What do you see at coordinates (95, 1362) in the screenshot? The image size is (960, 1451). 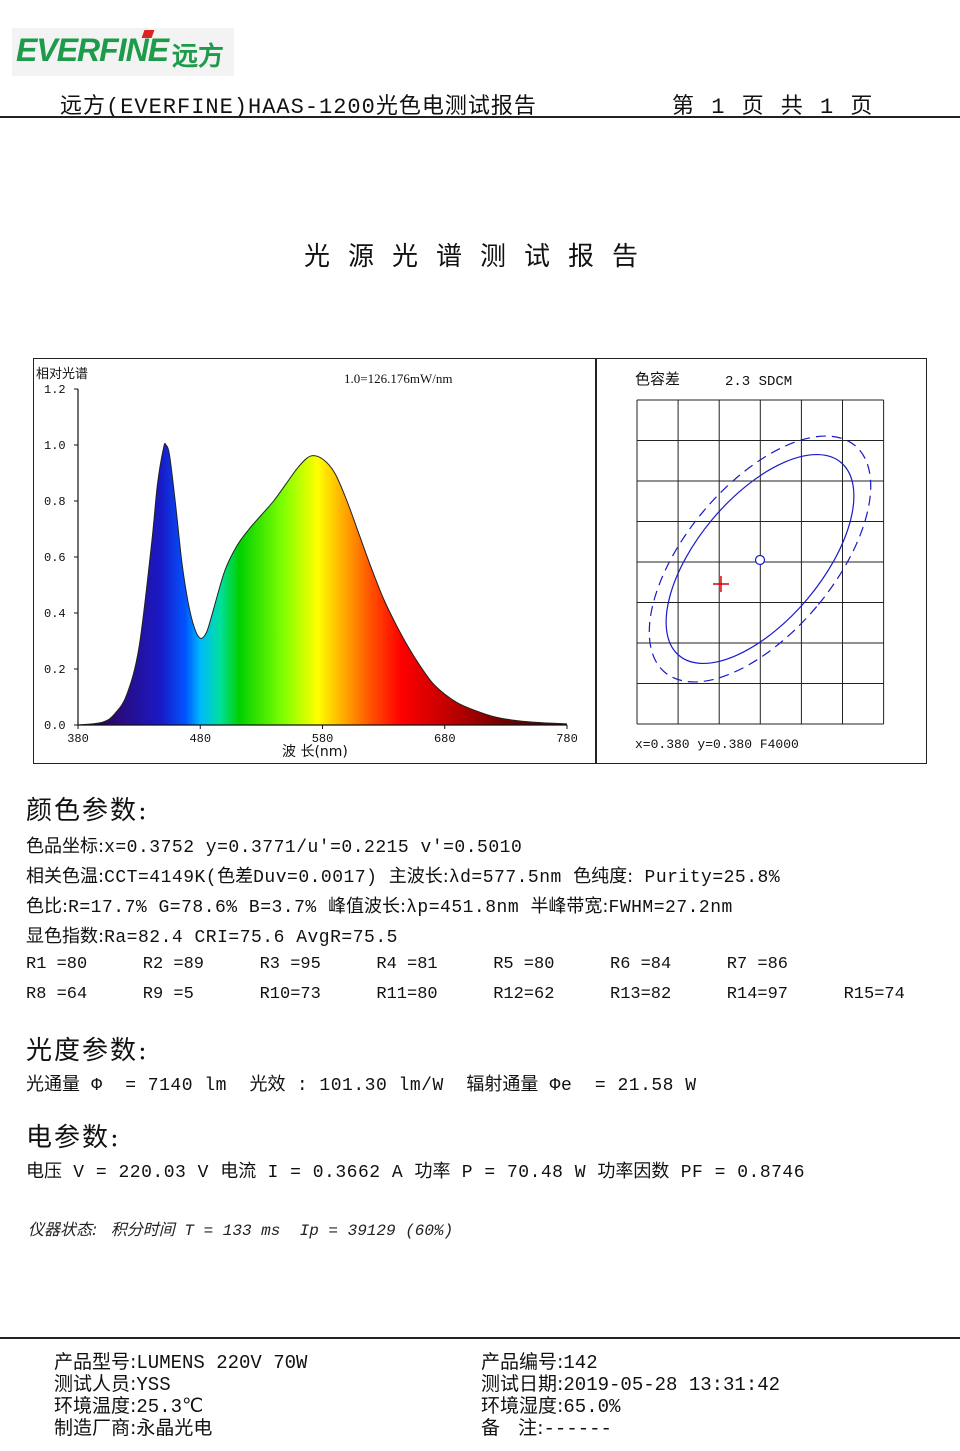 I see `model-label: 产品型号:` at bounding box center [95, 1362].